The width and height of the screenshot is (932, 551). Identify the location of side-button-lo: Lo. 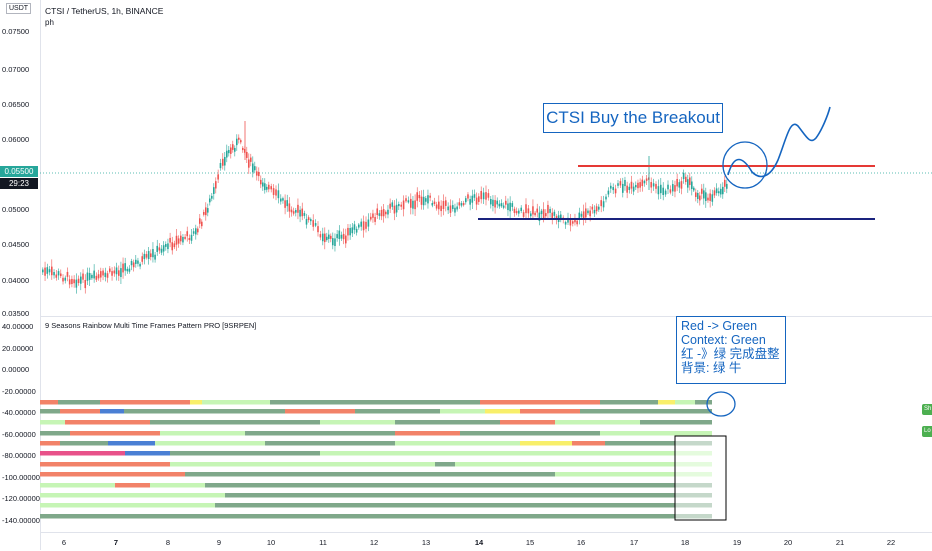
(927, 431).